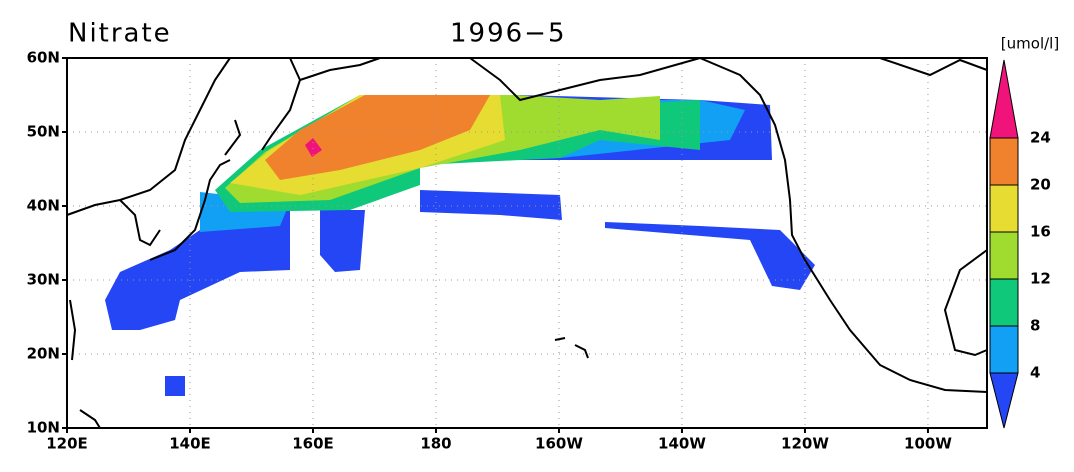  Describe the element at coordinates (313, 444) in the screenshot. I see `x-tick-label: 160E` at that location.